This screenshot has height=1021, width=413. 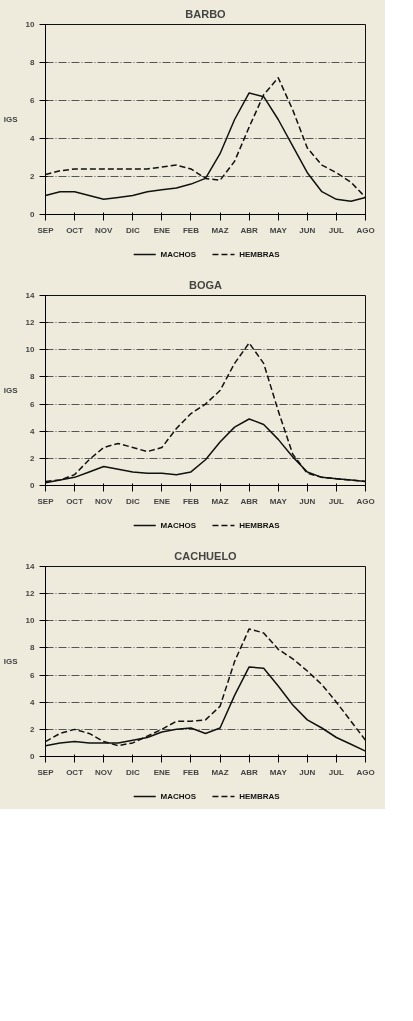 I want to click on chart-title: BARBO, so click(x=206, y=13).